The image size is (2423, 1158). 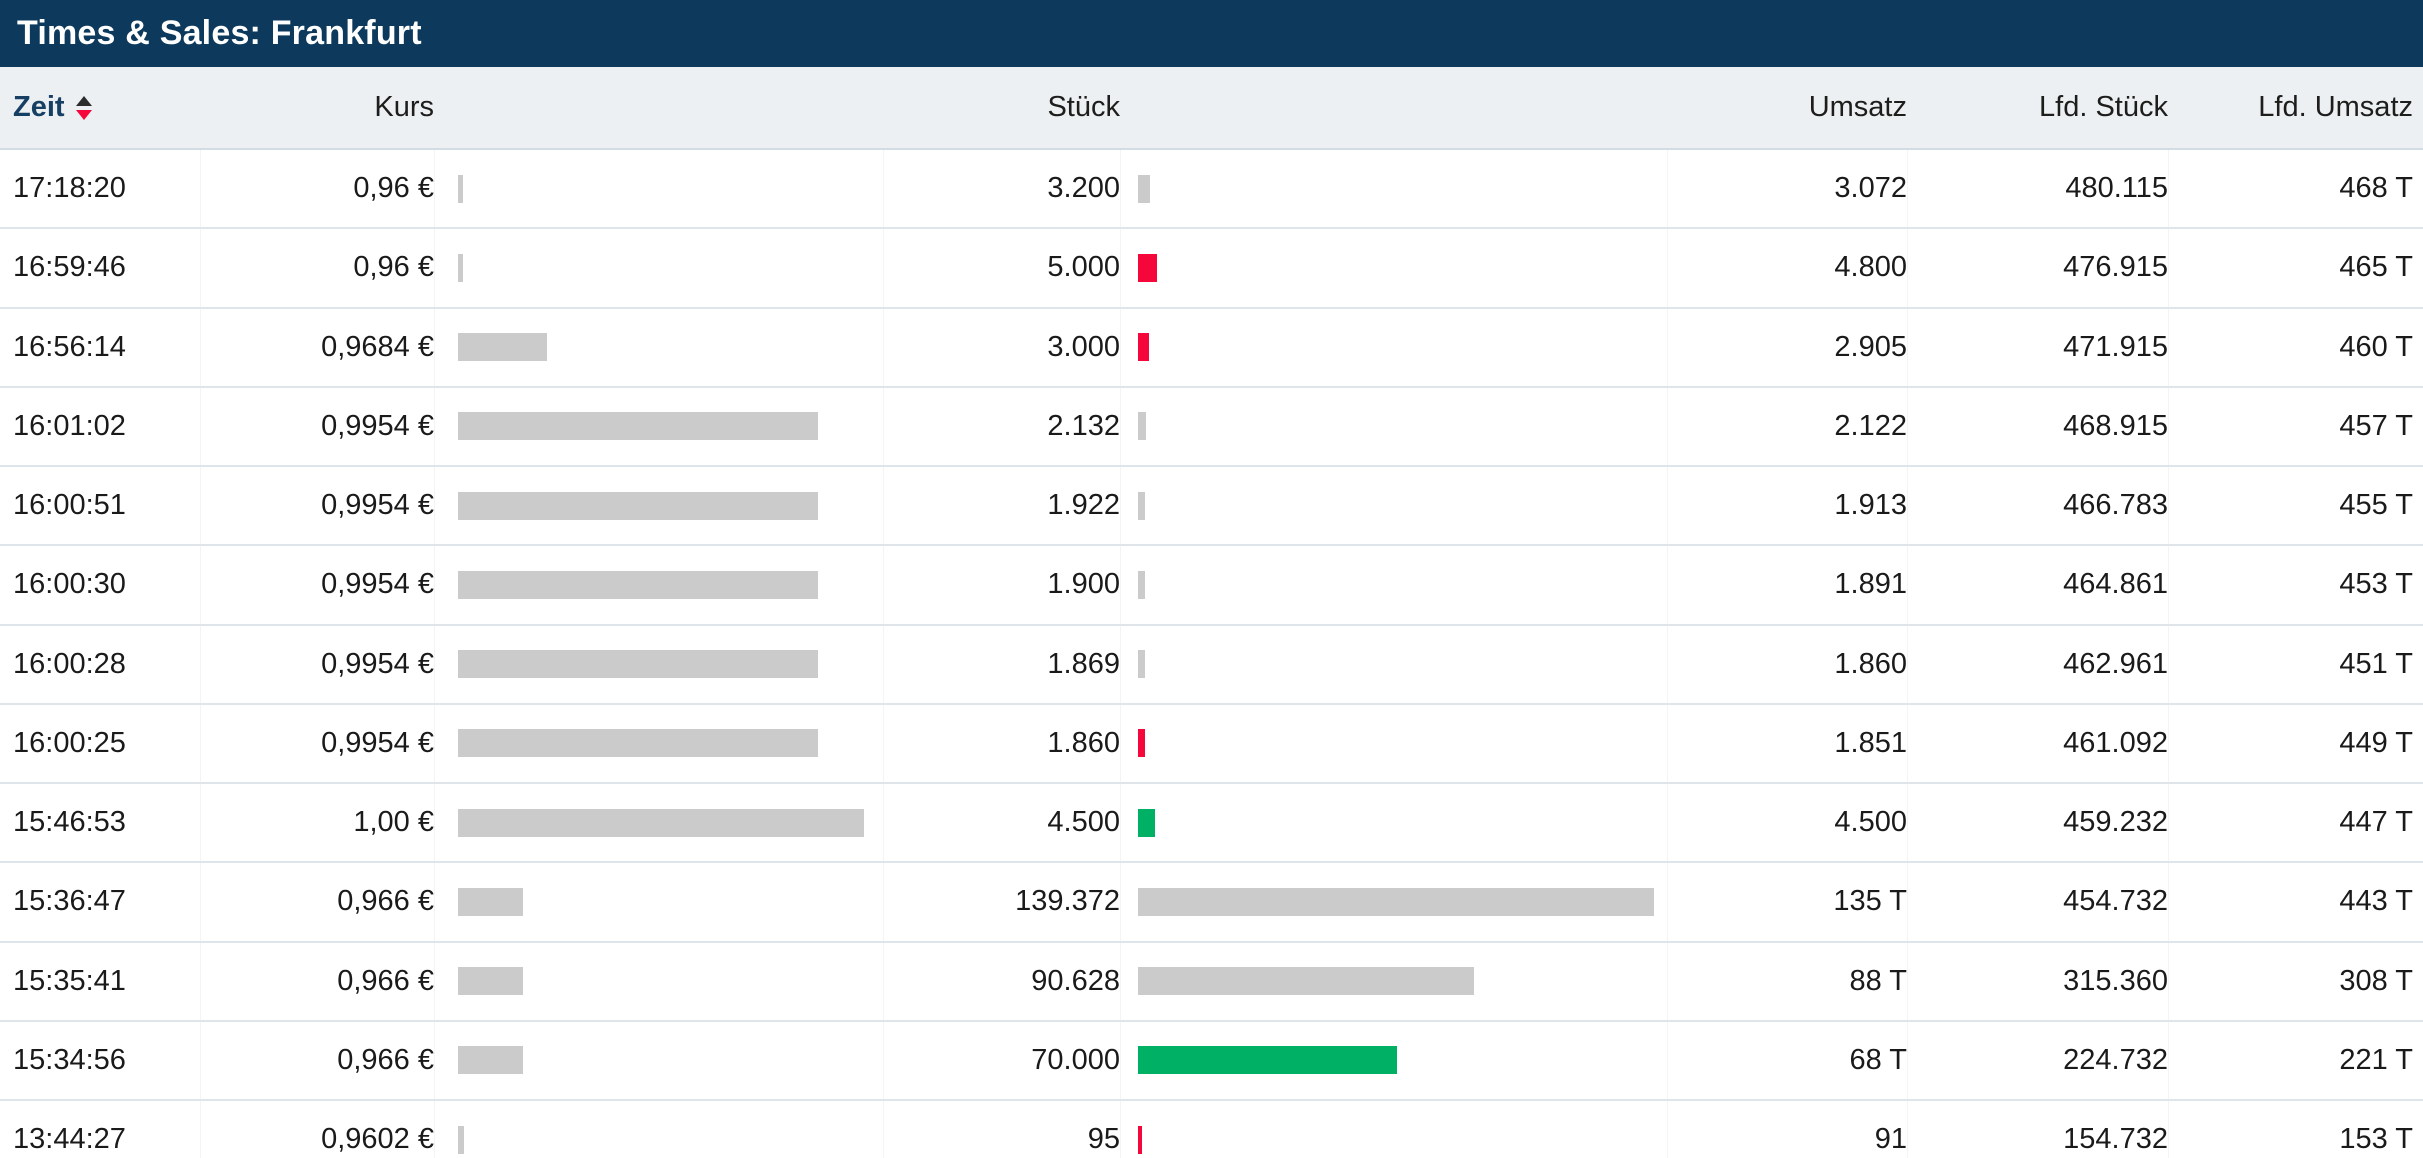 I want to click on cell-stueck: 3.200, so click(x=1001, y=189).